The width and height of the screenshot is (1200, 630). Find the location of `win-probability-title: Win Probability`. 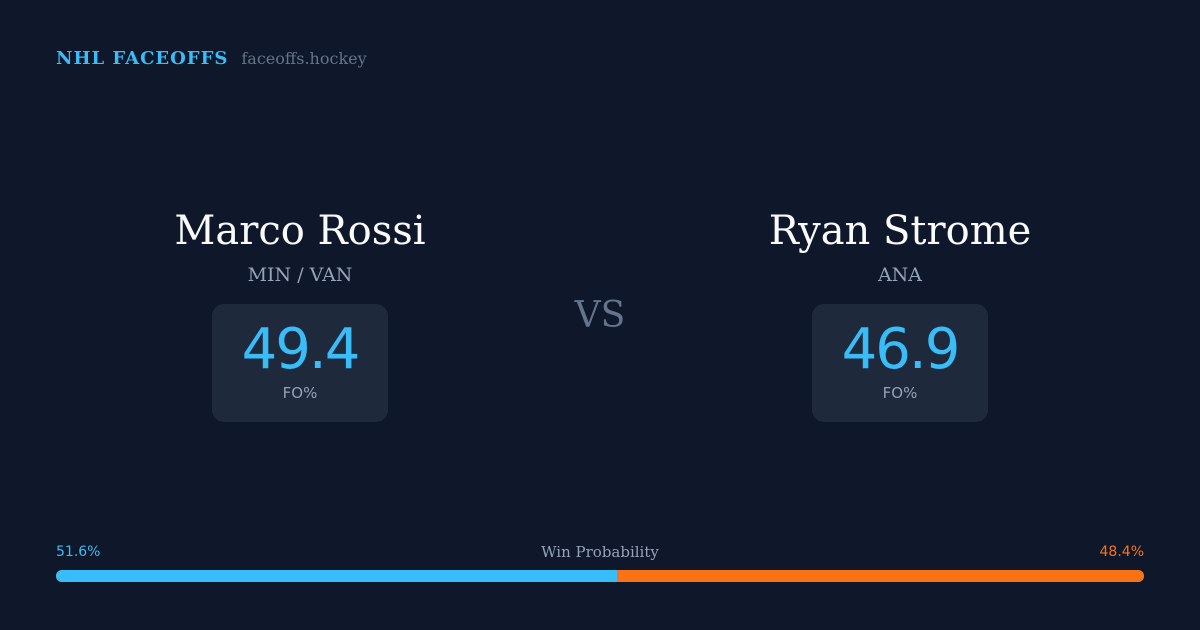

win-probability-title: Win Probability is located at coordinates (600, 552).